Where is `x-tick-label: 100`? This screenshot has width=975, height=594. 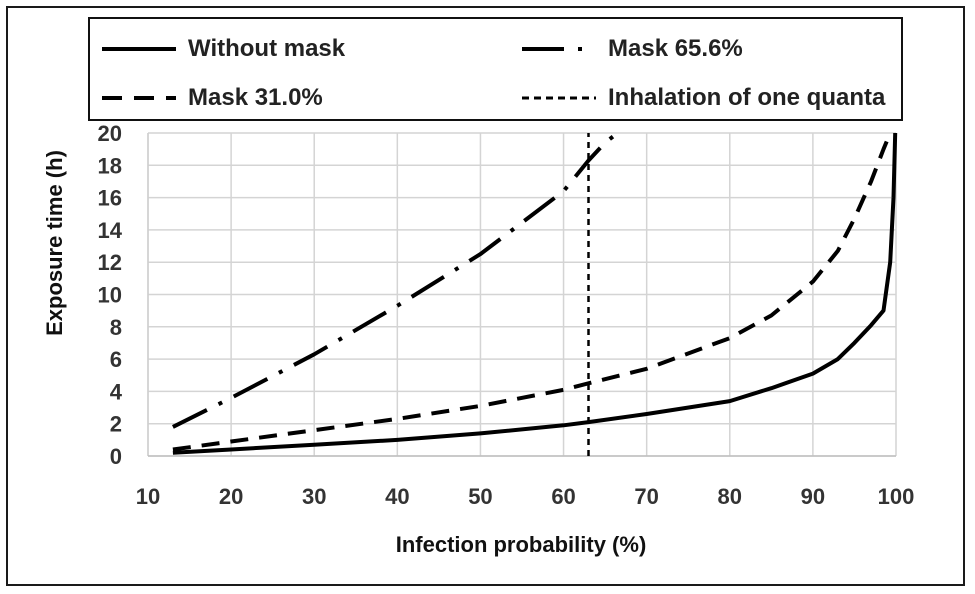
x-tick-label: 100 is located at coordinates (896, 496).